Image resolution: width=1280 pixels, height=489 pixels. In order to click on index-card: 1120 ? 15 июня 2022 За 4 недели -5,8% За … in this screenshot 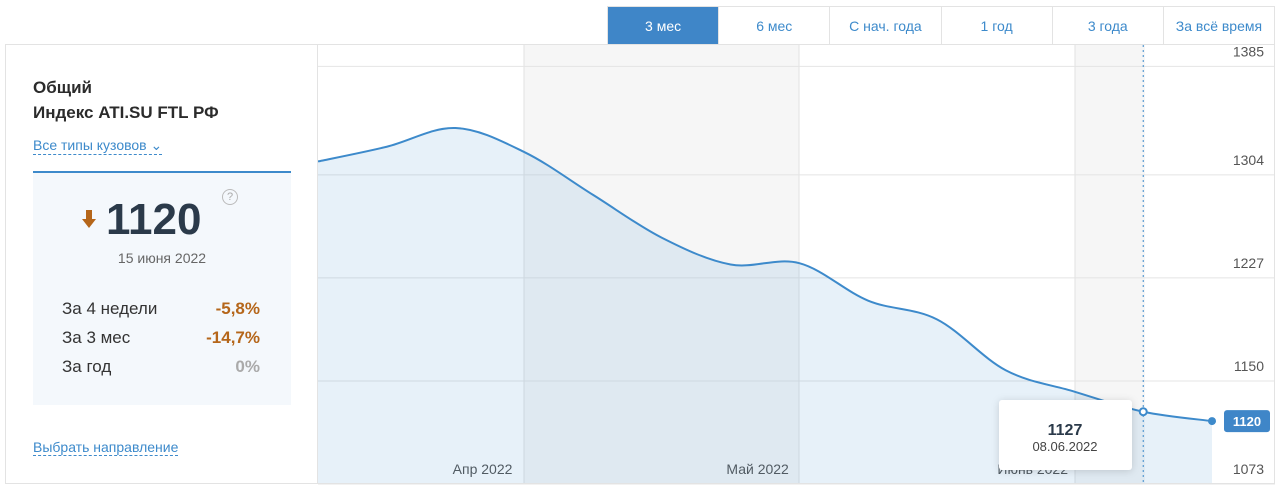, I will do `click(162, 288)`.